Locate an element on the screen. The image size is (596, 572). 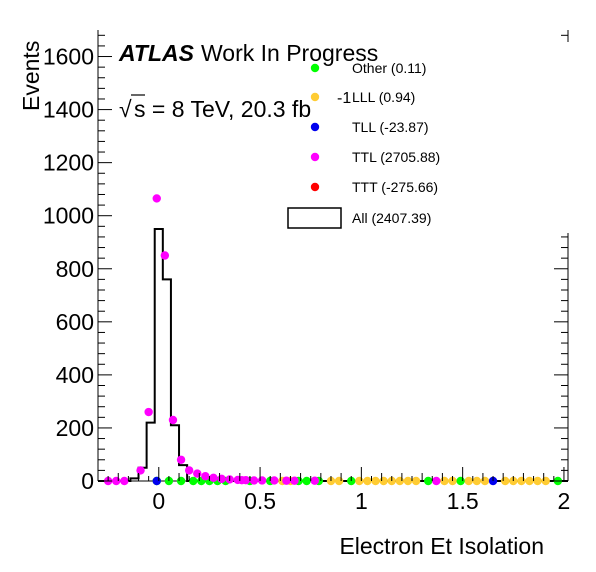
y-tick-label: 400 is located at coordinates (75, 375).